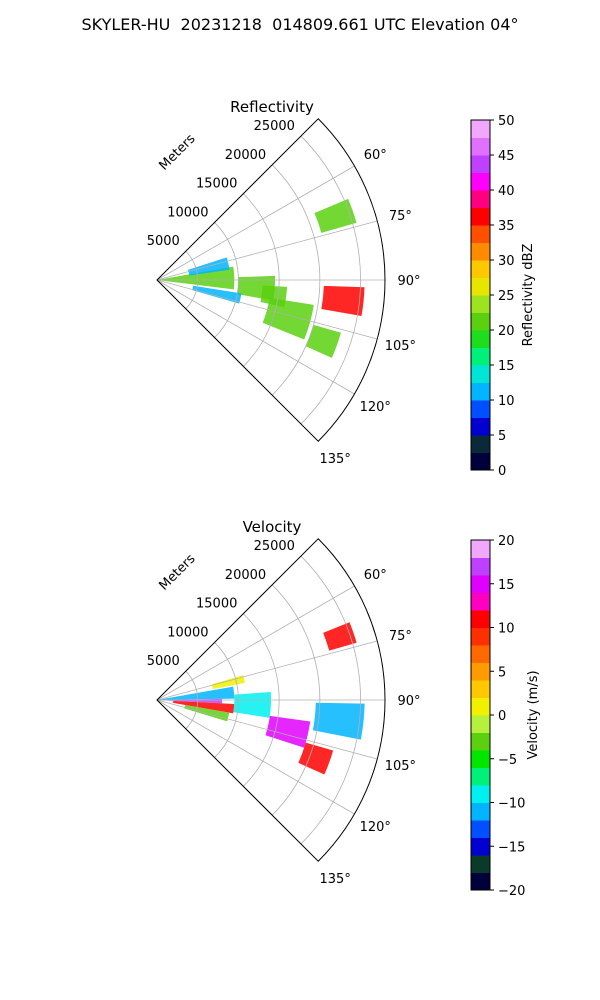  Describe the element at coordinates (400, 766) in the screenshot. I see `angle-tick-label: 105°` at that location.